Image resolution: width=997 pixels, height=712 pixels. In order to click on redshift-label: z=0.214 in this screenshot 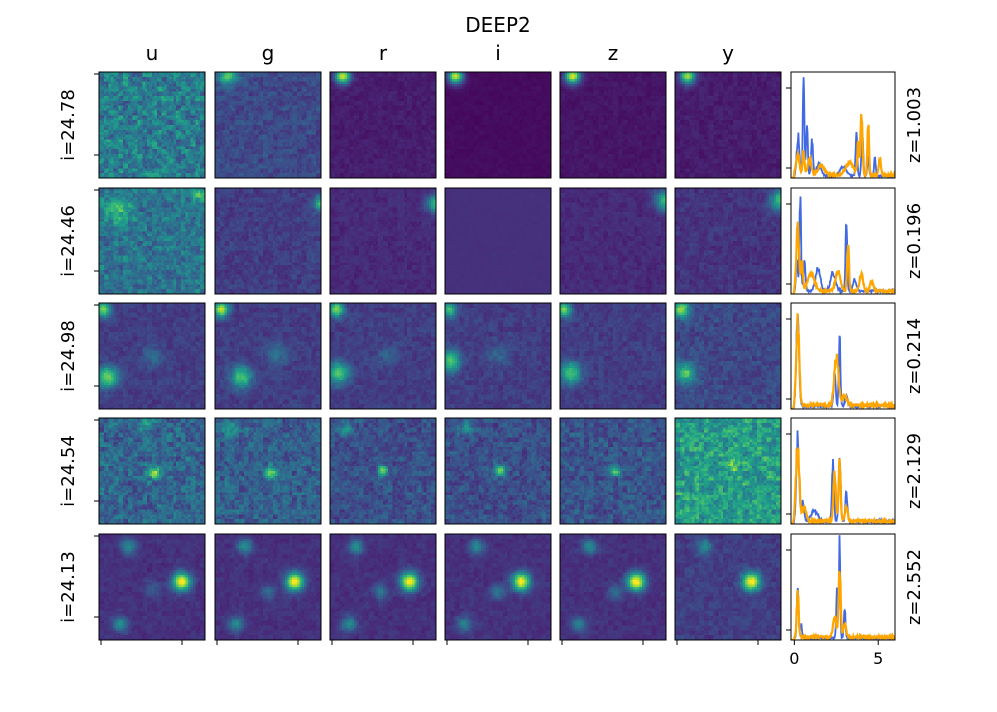, I will do `click(914, 356)`.